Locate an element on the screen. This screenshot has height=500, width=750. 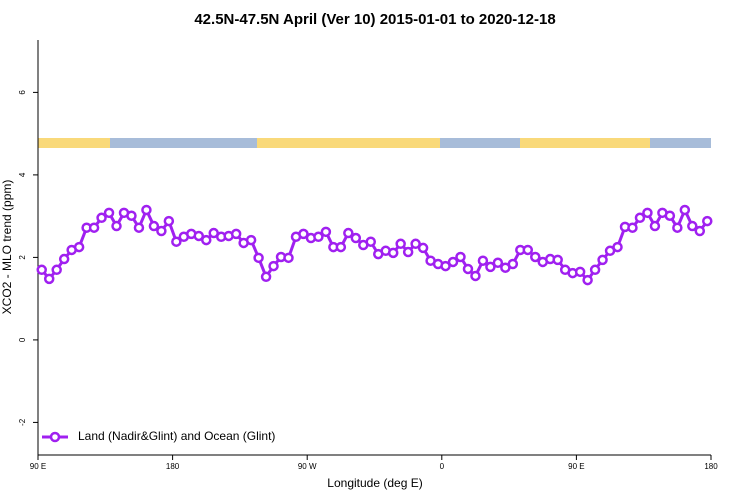
legend-label: Land (Nadir&Glint) and Ocean (Glint) is located at coordinates (176, 436).